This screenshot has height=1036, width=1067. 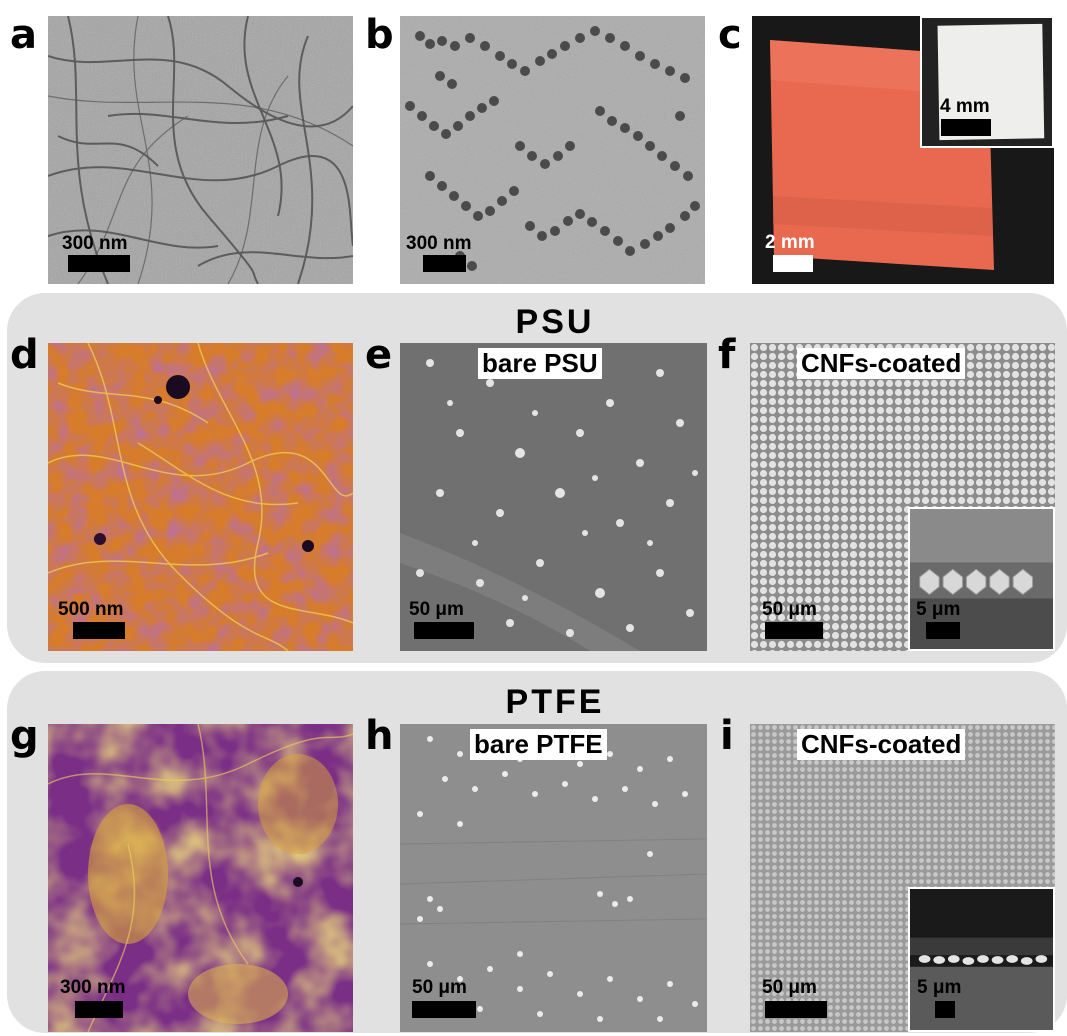 I want to click on inset-scale-bar-f, so click(x=943, y=630).